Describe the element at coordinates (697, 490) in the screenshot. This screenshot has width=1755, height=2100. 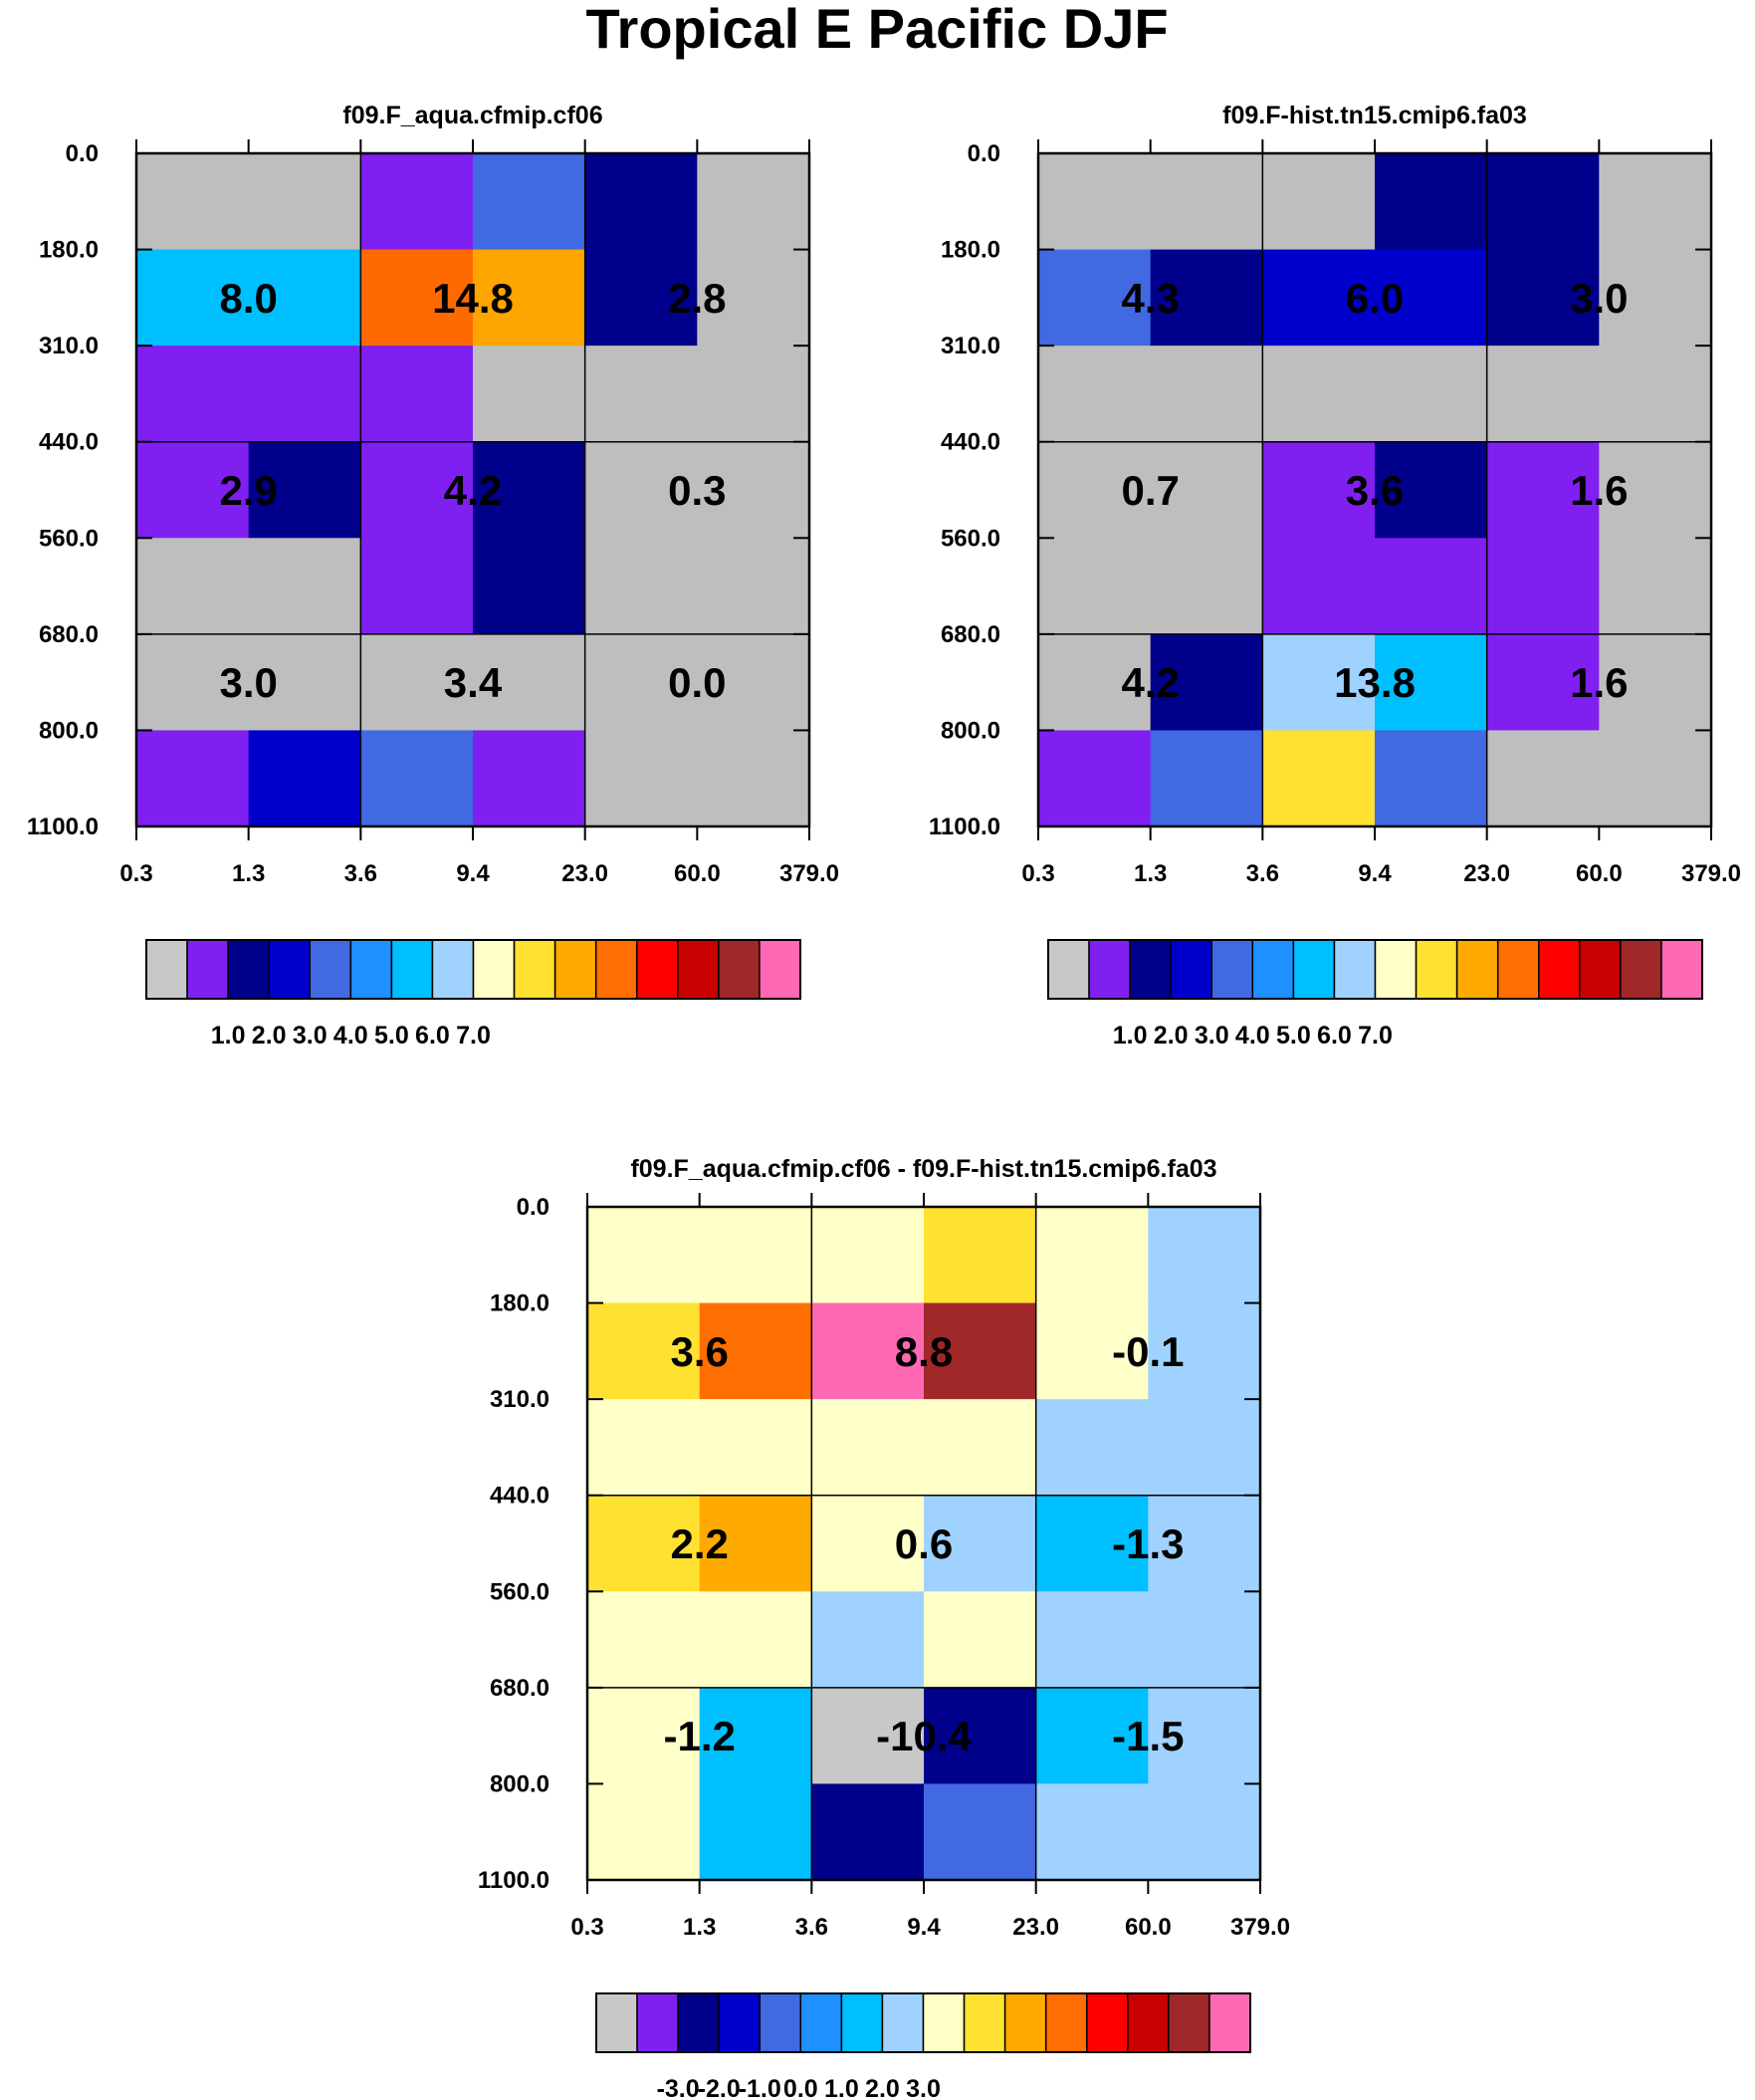
I see `box-value-label: 0.3` at that location.